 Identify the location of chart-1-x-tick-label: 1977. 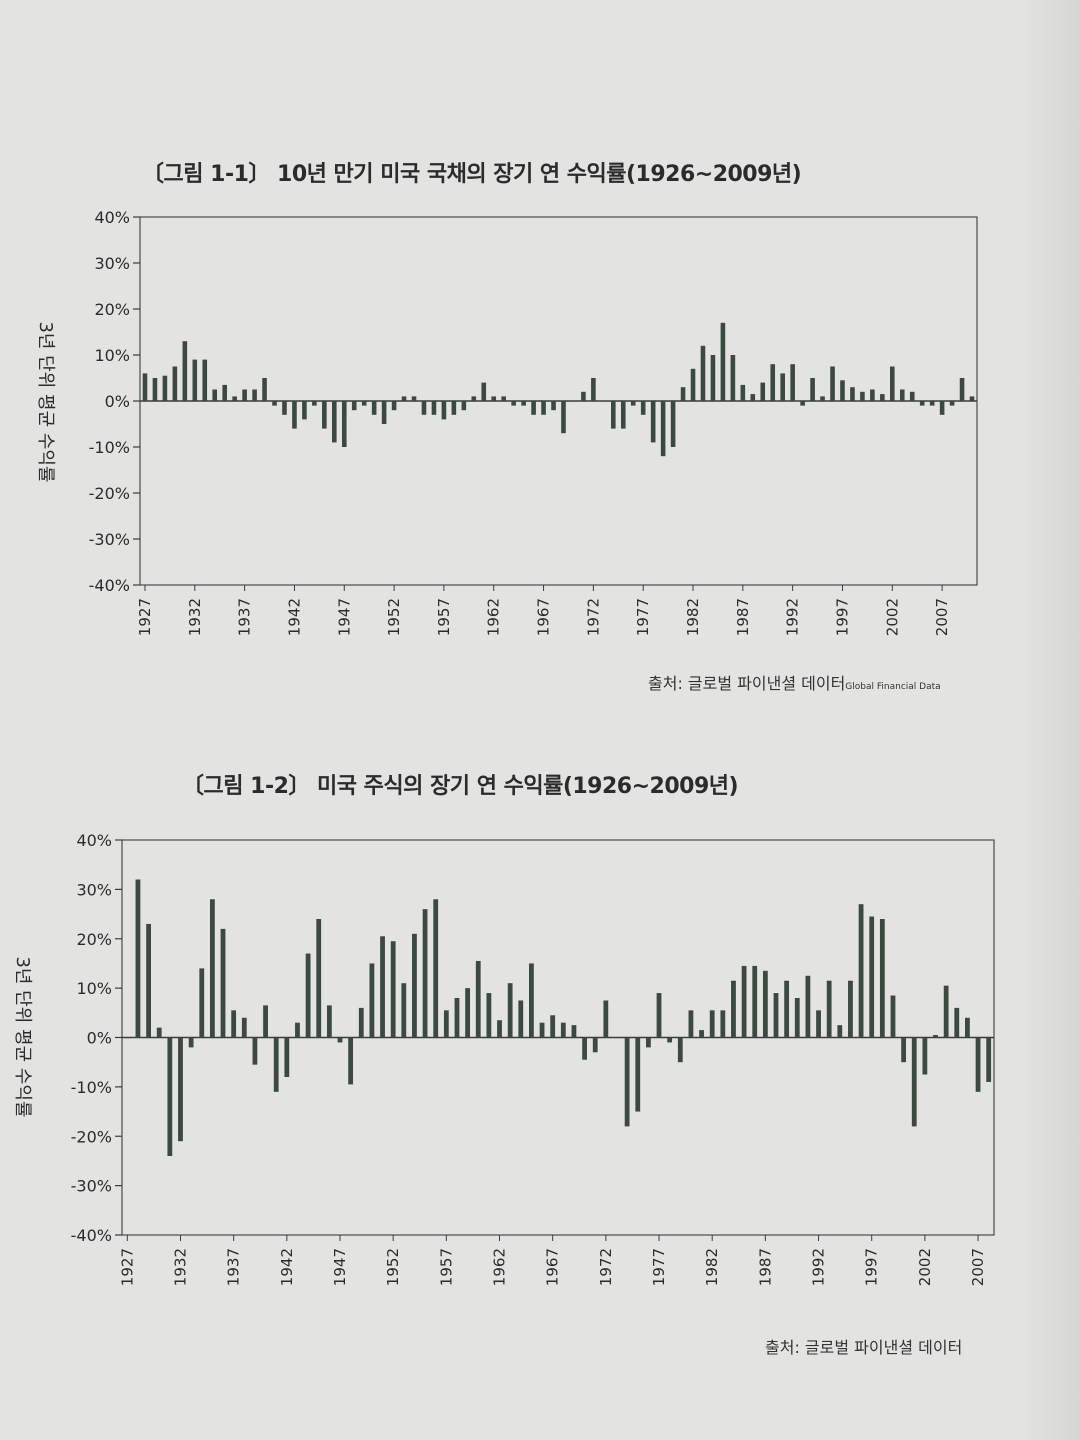
(643, 617).